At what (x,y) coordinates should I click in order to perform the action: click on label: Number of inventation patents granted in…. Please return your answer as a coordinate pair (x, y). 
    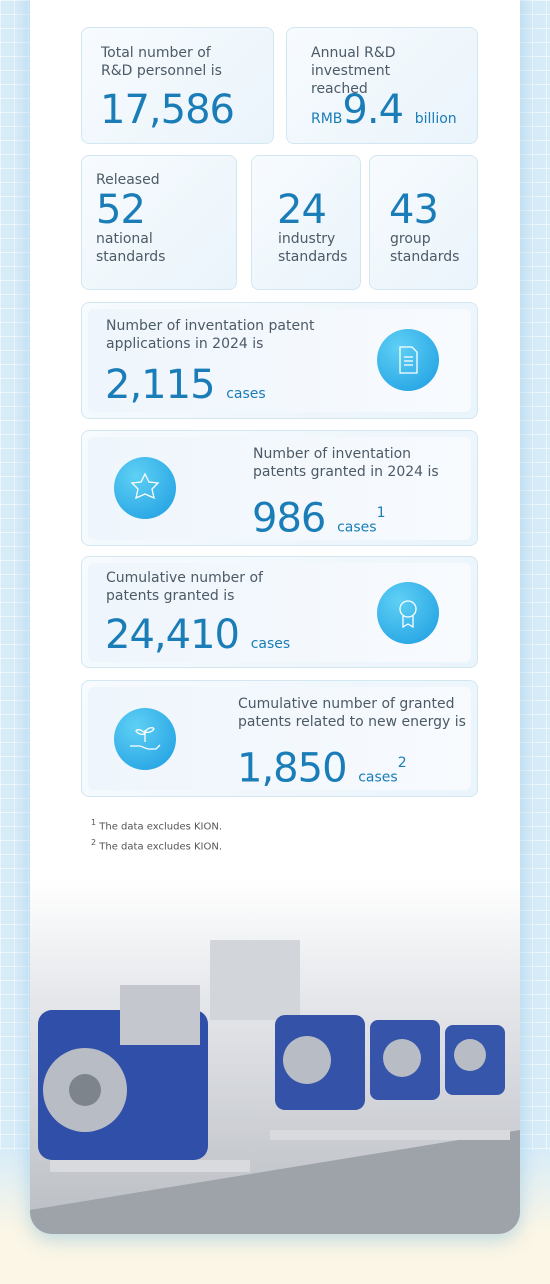
    Looking at the image, I should click on (346, 463).